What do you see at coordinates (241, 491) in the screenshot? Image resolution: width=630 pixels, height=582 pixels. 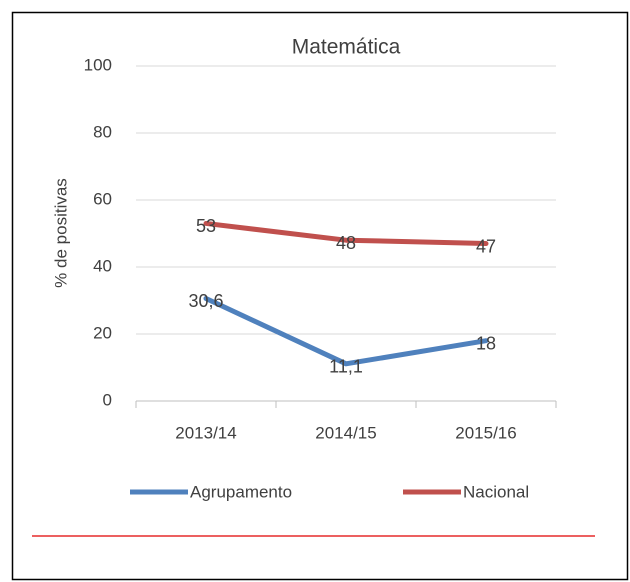 I see `legend-label: Agrupamento` at bounding box center [241, 491].